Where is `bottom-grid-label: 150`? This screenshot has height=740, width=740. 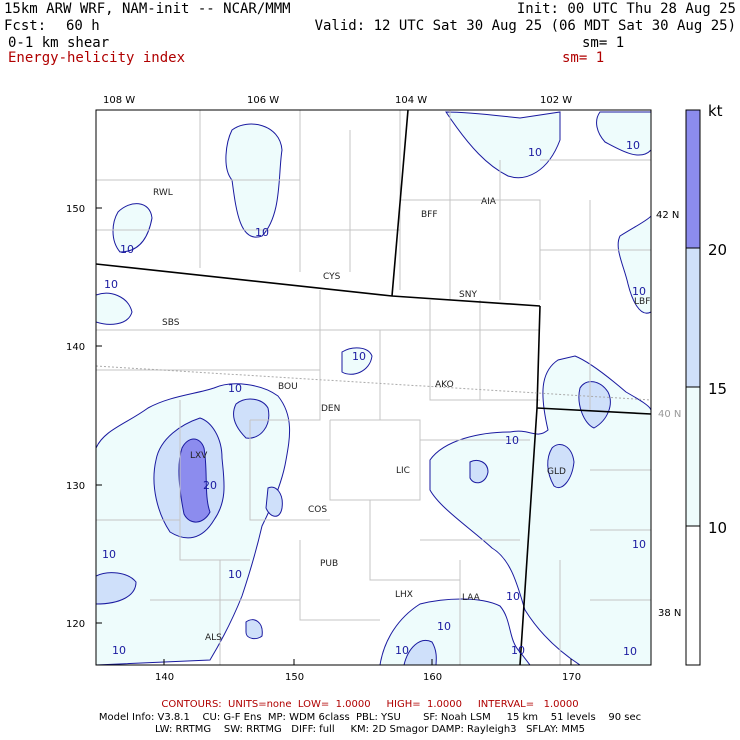
bottom-grid-label: 150 is located at coordinates (294, 677).